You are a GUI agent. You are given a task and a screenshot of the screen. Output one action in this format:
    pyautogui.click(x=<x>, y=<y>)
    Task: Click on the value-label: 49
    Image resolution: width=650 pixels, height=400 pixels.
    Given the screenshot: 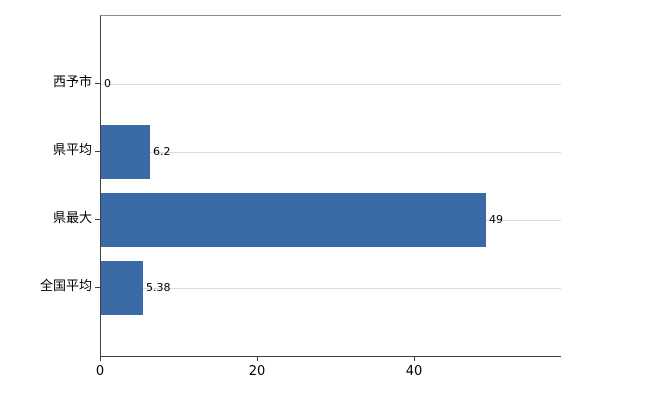 What is the action you would take?
    pyautogui.click(x=496, y=219)
    